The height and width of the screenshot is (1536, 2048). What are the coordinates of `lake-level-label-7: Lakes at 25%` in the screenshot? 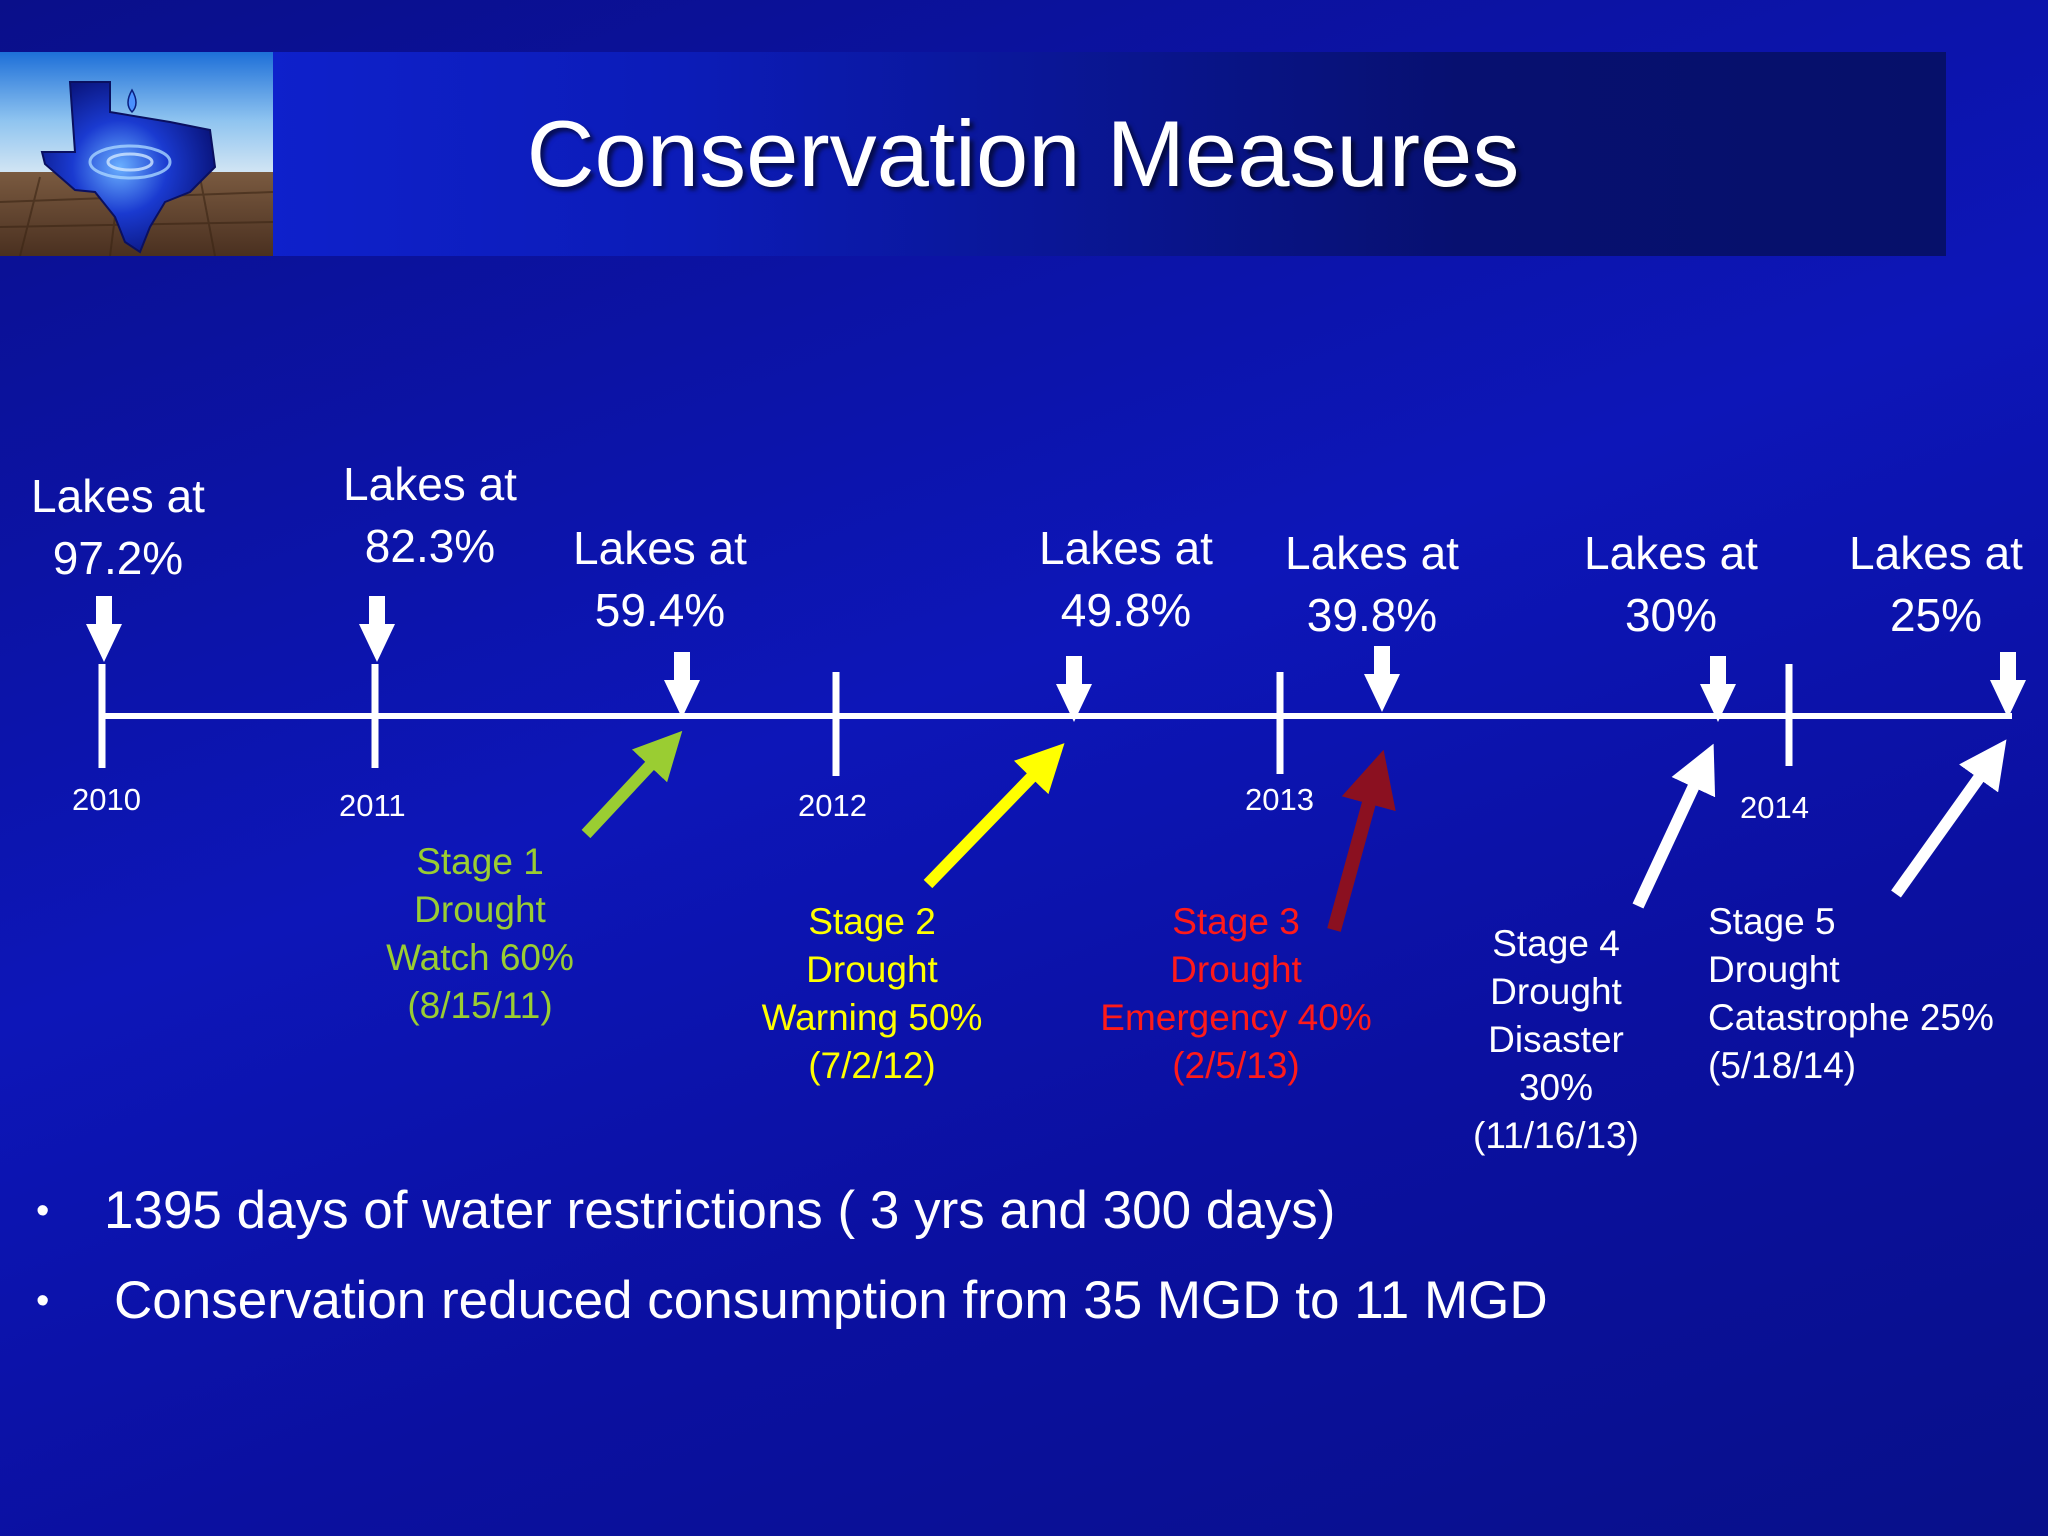 It's located at (1936, 584).